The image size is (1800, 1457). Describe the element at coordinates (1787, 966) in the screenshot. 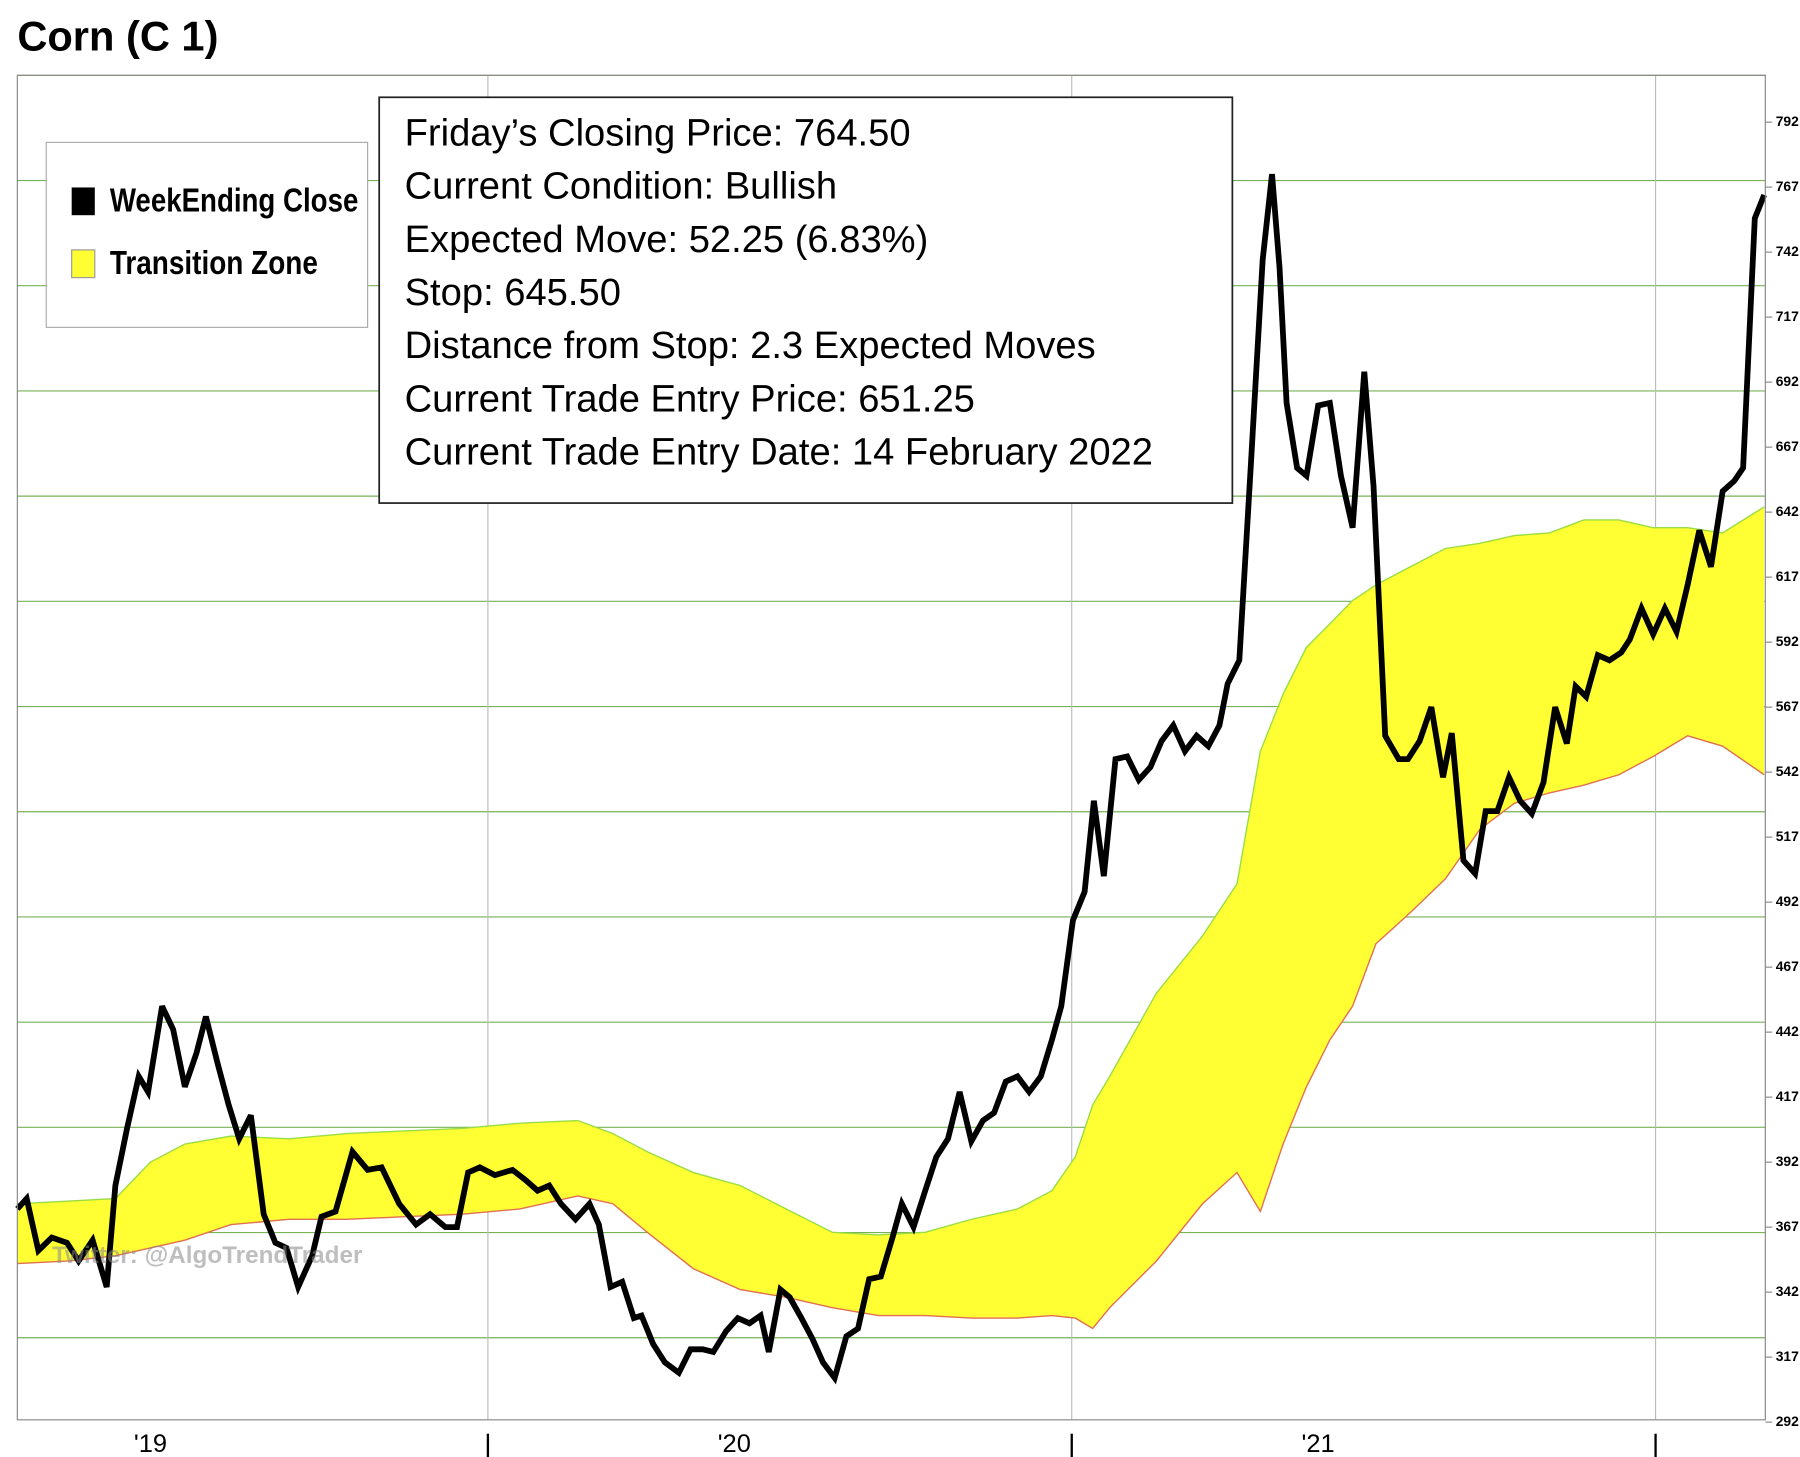

I see `y-tick-label: 467` at that location.